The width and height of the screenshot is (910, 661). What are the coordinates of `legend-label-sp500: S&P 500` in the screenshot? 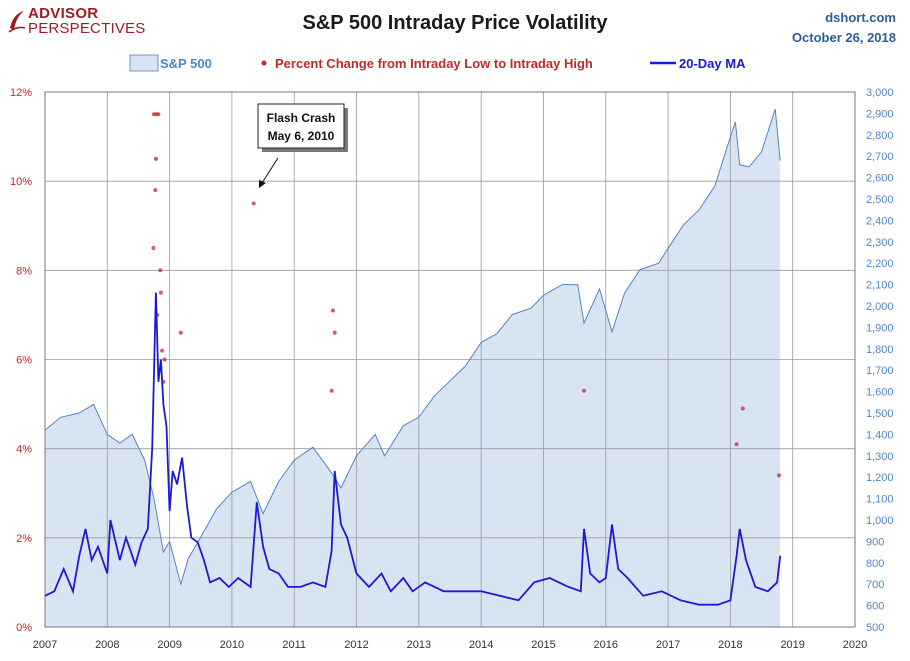 It's located at (186, 63).